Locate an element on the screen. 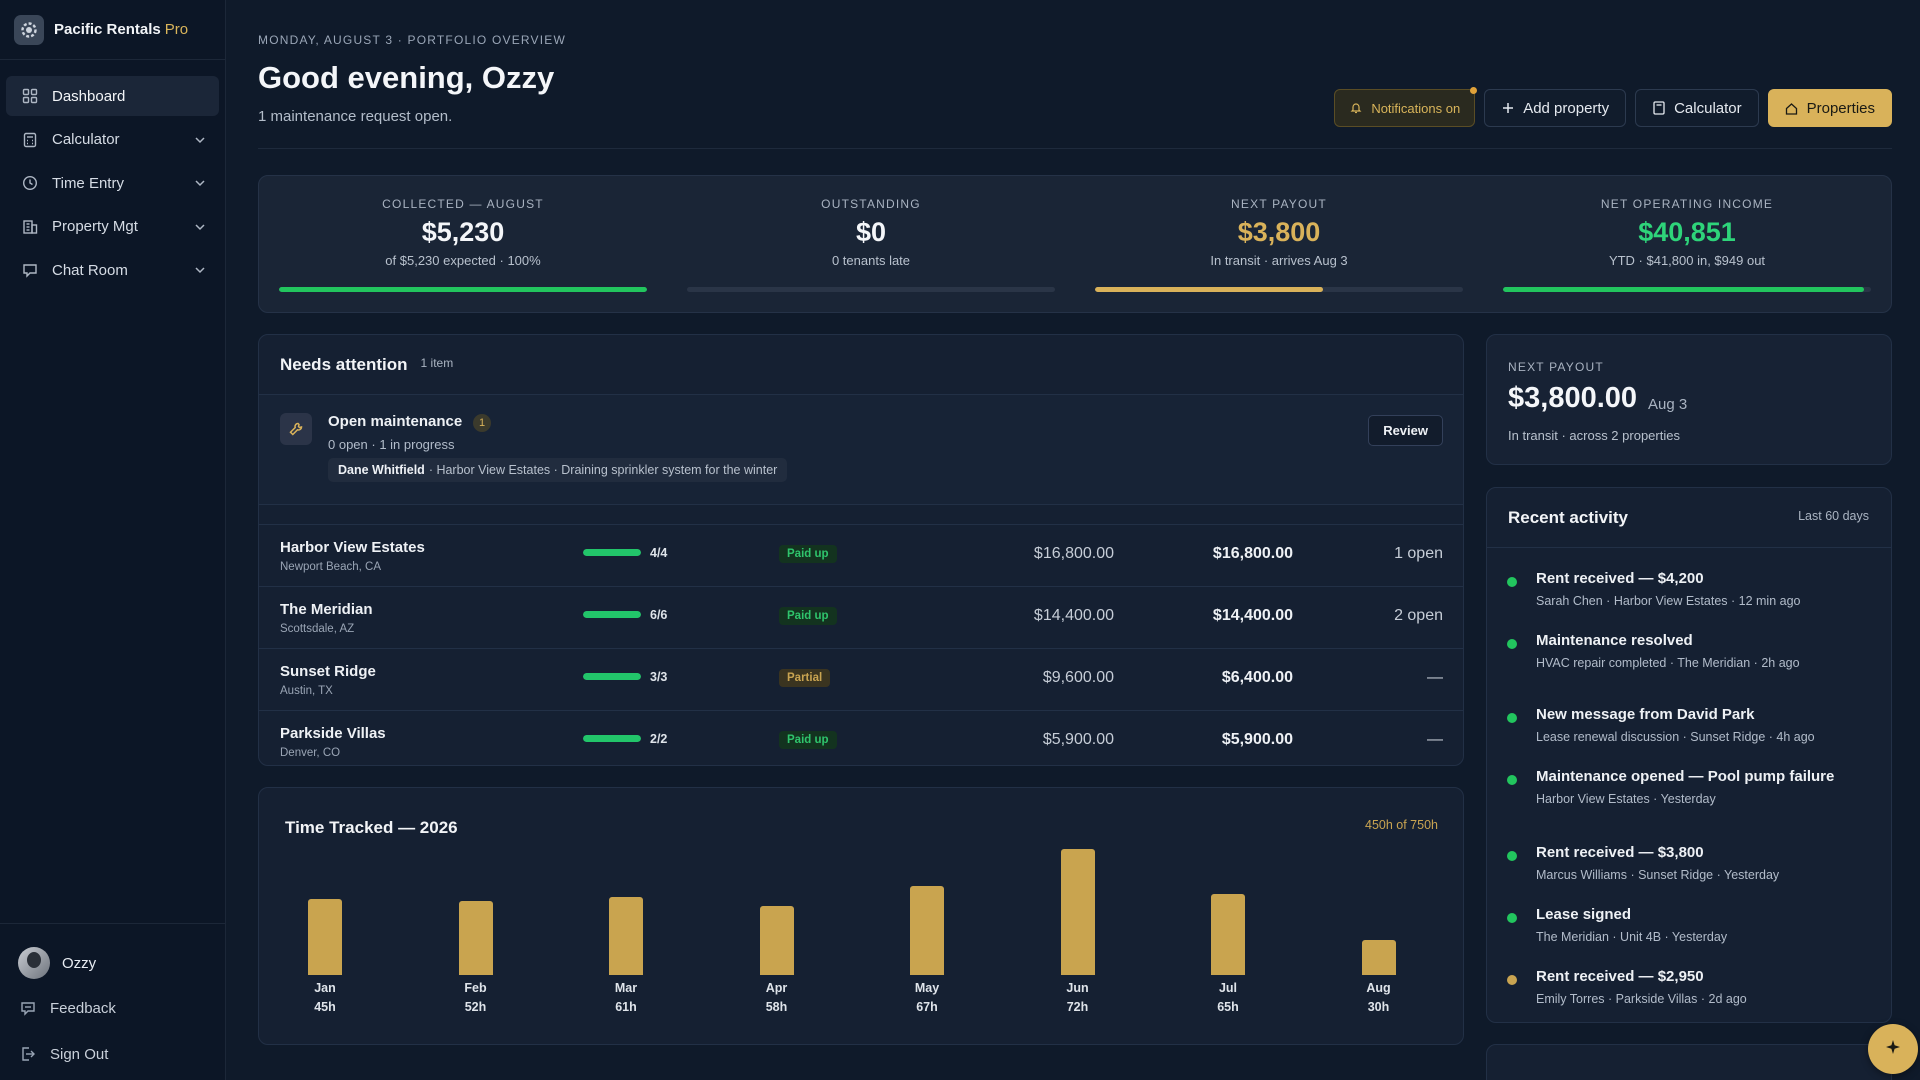  panel-header: Needs attention 1 item is located at coordinates (861, 365).